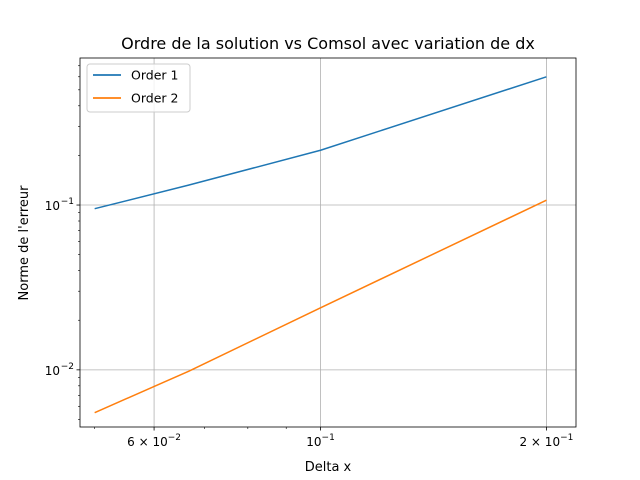  What do you see at coordinates (67, 367) in the screenshot?
I see `y-tick-exponent: −2` at bounding box center [67, 367].